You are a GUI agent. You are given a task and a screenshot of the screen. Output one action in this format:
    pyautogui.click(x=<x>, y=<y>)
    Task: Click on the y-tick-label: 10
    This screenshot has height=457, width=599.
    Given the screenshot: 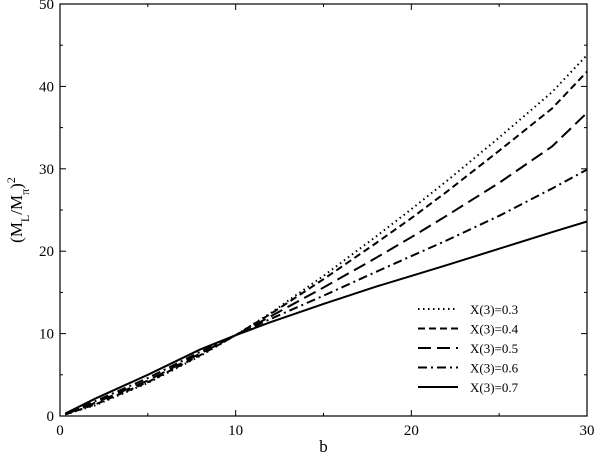 What is the action you would take?
    pyautogui.click(x=46, y=335)
    